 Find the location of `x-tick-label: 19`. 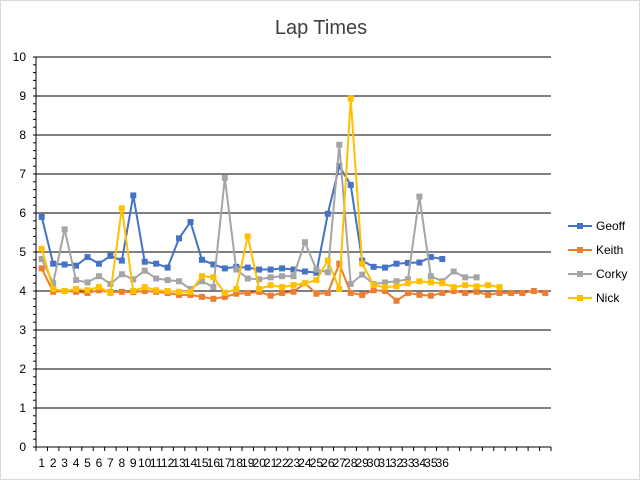

x-tick-label: 19 is located at coordinates (248, 463).